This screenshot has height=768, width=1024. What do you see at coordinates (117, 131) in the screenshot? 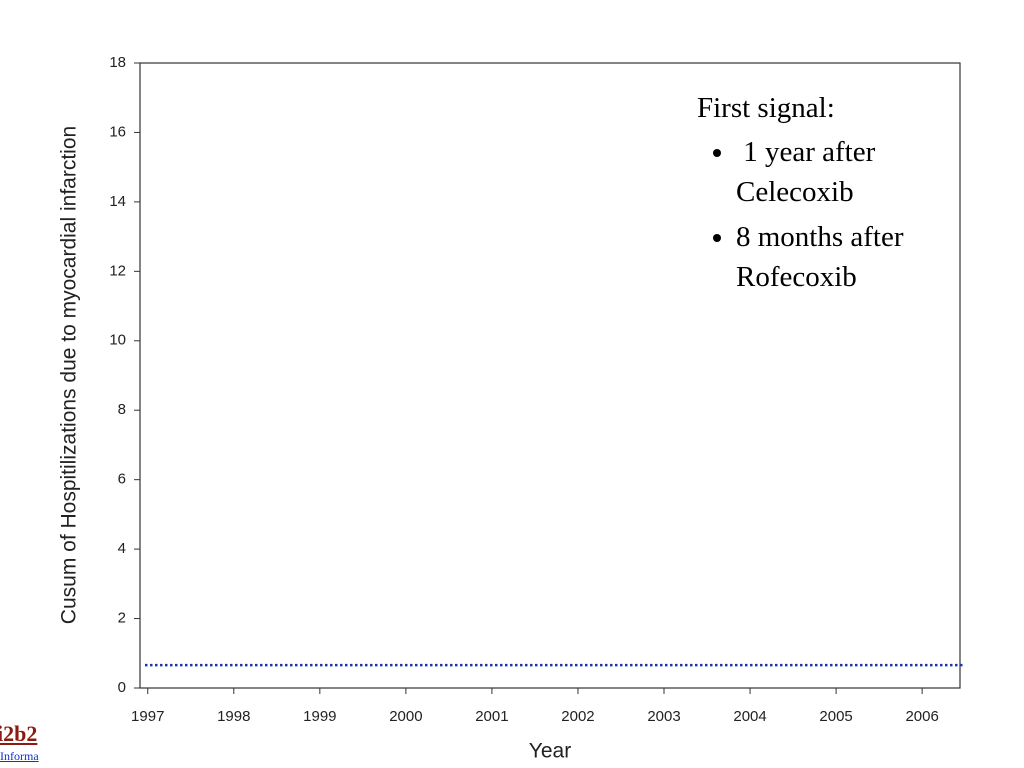
I see `y-tick-label: 16` at bounding box center [117, 131].